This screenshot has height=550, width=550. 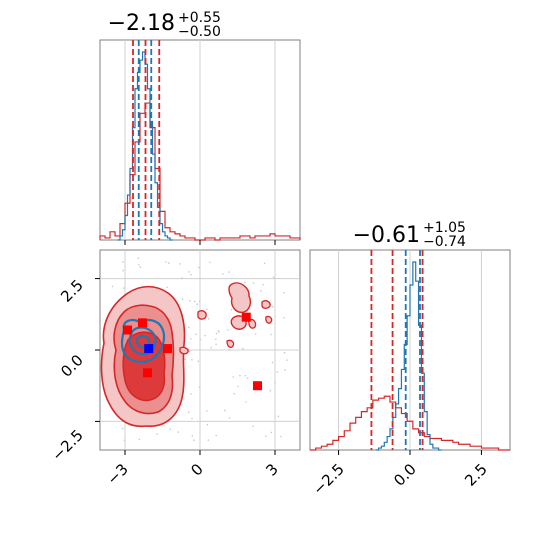 I want to click on hist-right-xtick-label-2: 2.5, so click(x=476, y=475).